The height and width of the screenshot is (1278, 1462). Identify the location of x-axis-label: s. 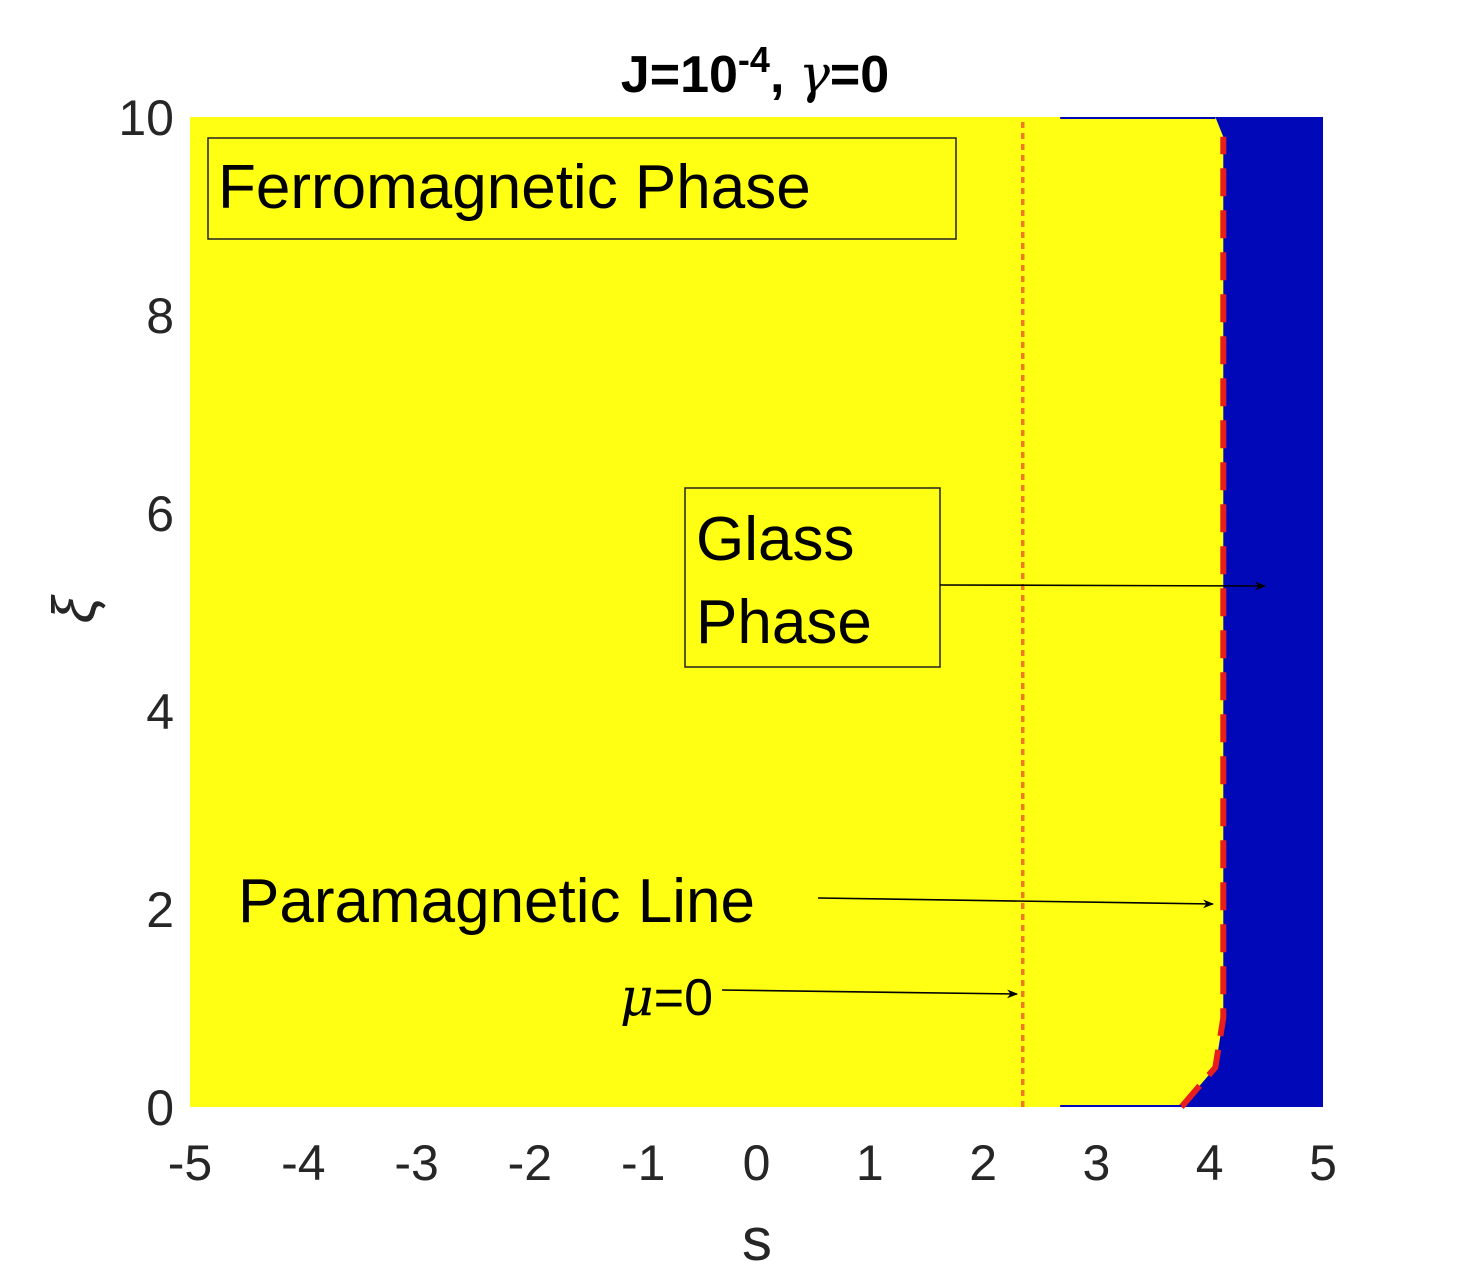
(757, 1239).